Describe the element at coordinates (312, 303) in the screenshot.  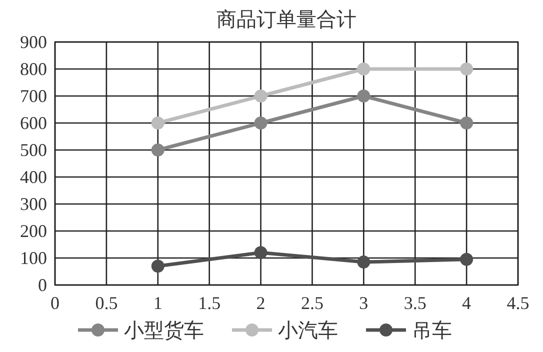
I see `x-tick-label: 2.5` at that location.